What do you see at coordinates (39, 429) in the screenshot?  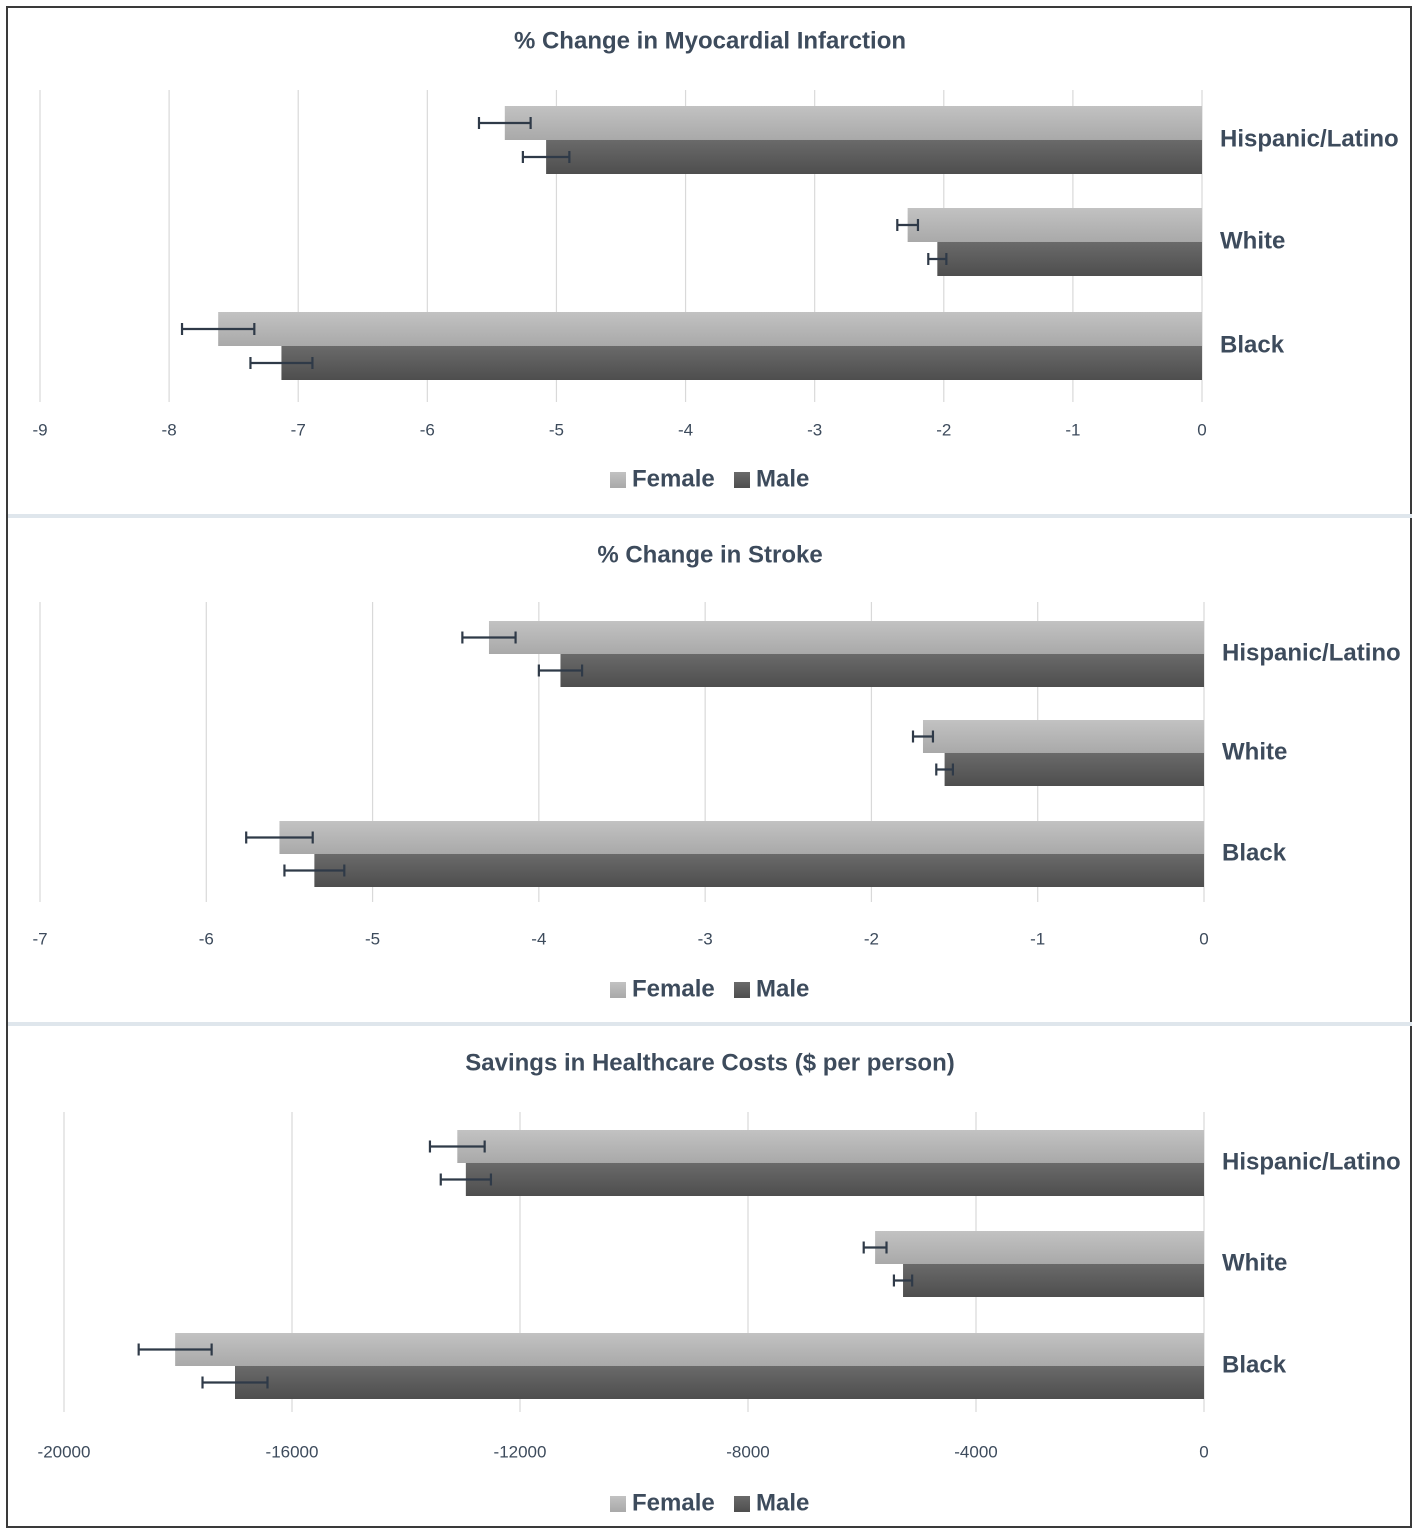 I see `x-tick-label: -9` at bounding box center [39, 429].